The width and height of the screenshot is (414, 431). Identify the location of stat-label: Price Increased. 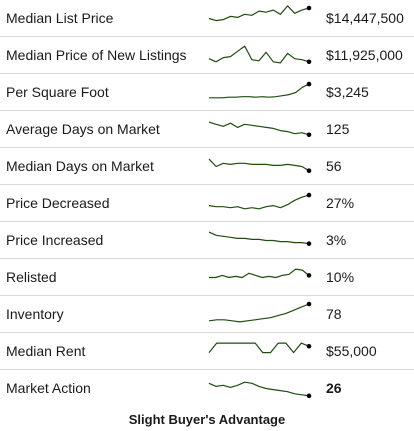
(55, 240).